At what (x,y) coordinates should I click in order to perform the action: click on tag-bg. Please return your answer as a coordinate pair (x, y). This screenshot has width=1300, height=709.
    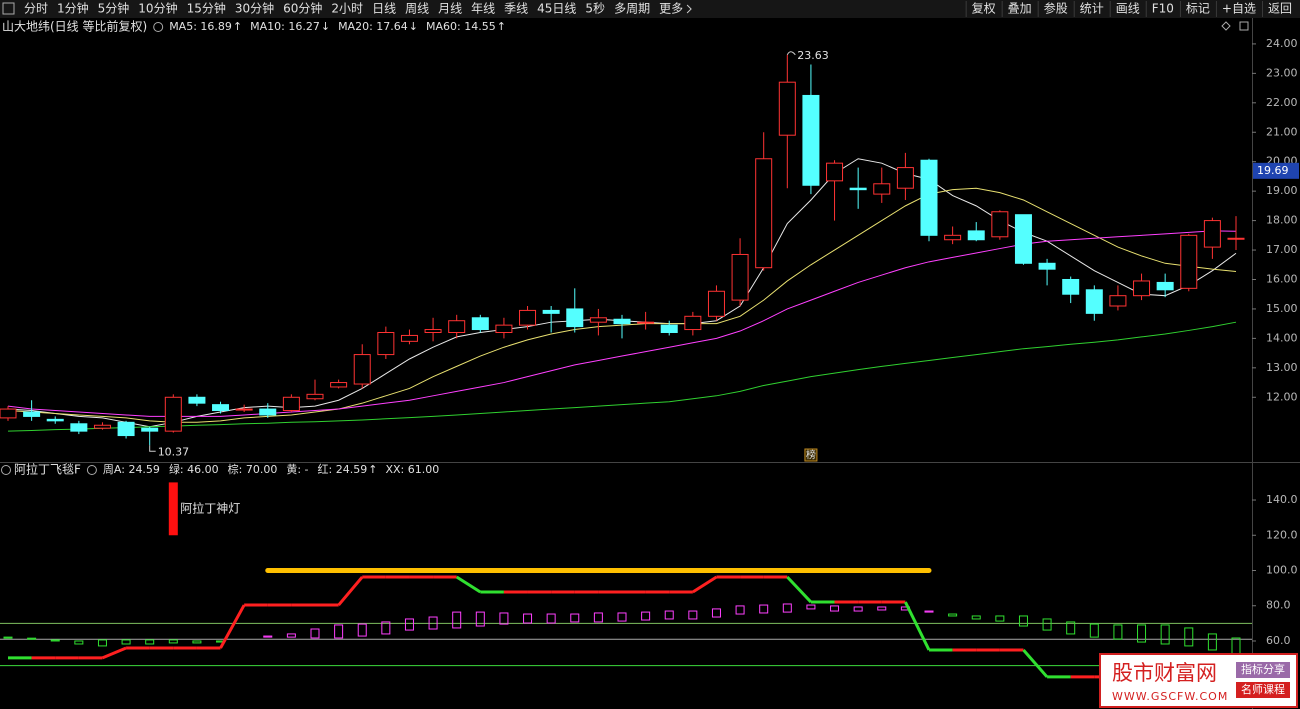
    Looking at the image, I should click on (1263, 690).